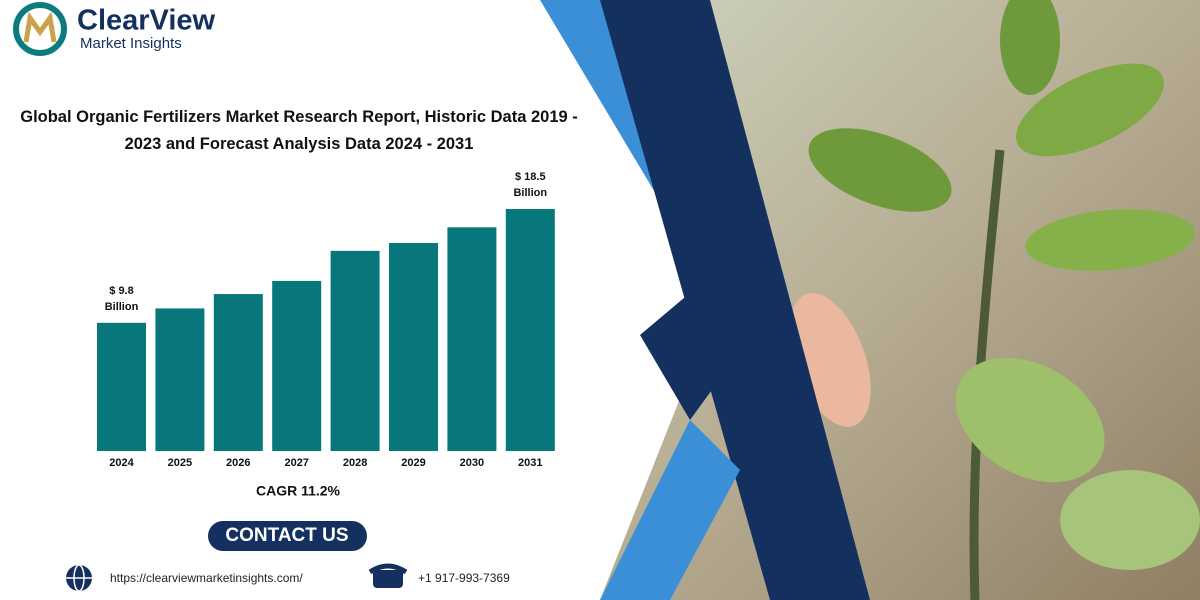  Describe the element at coordinates (180, 463) in the screenshot. I see `x-tick-label: 2025` at that location.